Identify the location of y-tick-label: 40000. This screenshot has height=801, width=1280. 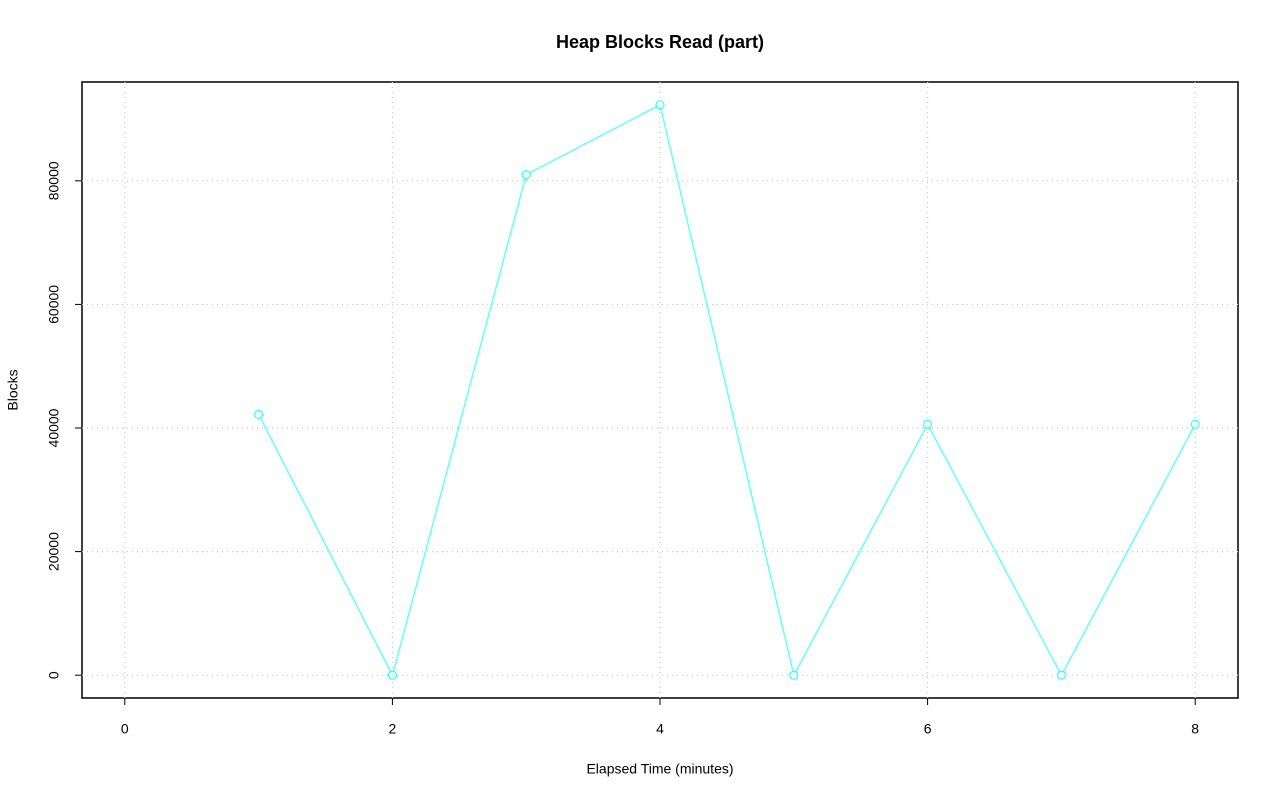
(54, 427).